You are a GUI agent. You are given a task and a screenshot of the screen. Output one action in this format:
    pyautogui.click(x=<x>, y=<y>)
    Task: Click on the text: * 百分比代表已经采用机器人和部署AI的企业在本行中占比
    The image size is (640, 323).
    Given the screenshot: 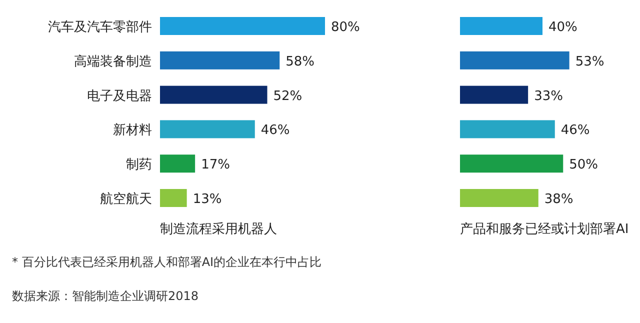 What is the action you would take?
    pyautogui.click(x=167, y=262)
    